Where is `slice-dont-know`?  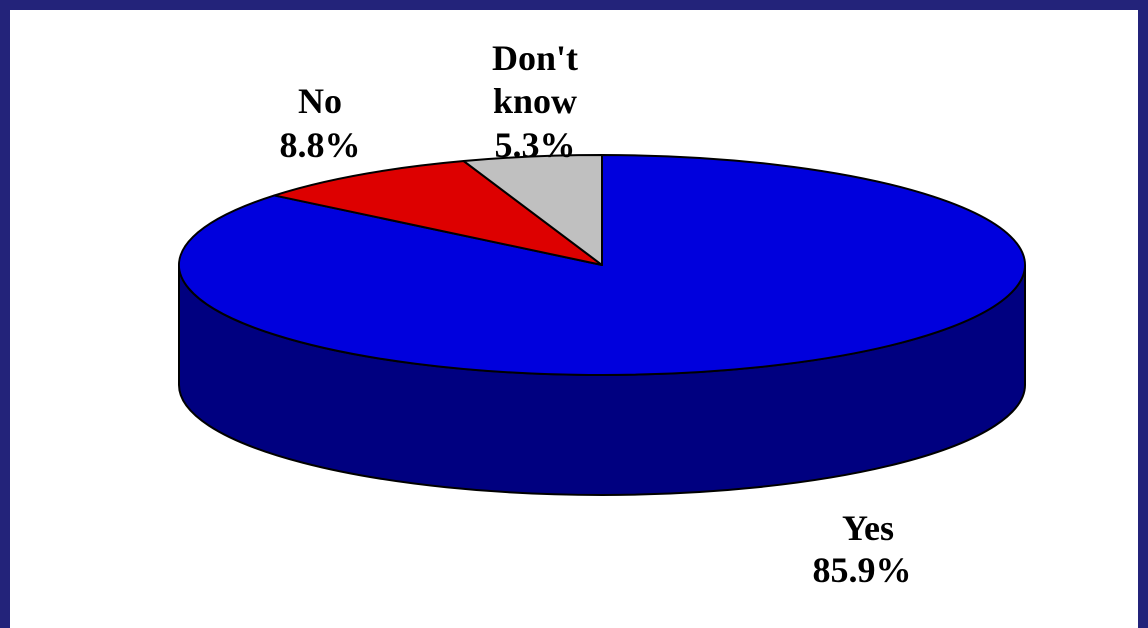 slice-dont-know is located at coordinates (532, 210).